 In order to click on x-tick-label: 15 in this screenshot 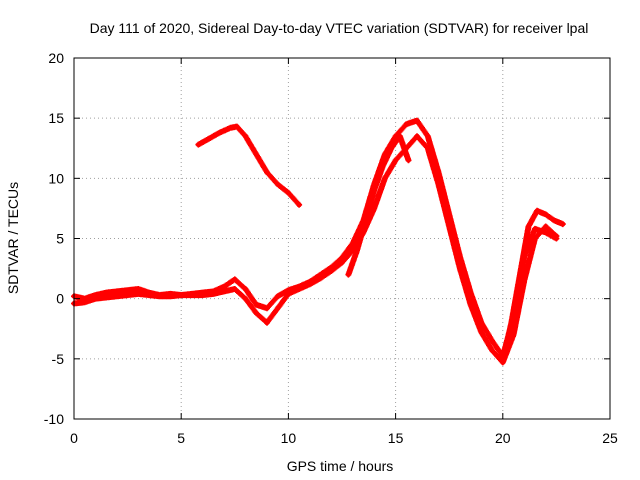, I will do `click(396, 438)`.